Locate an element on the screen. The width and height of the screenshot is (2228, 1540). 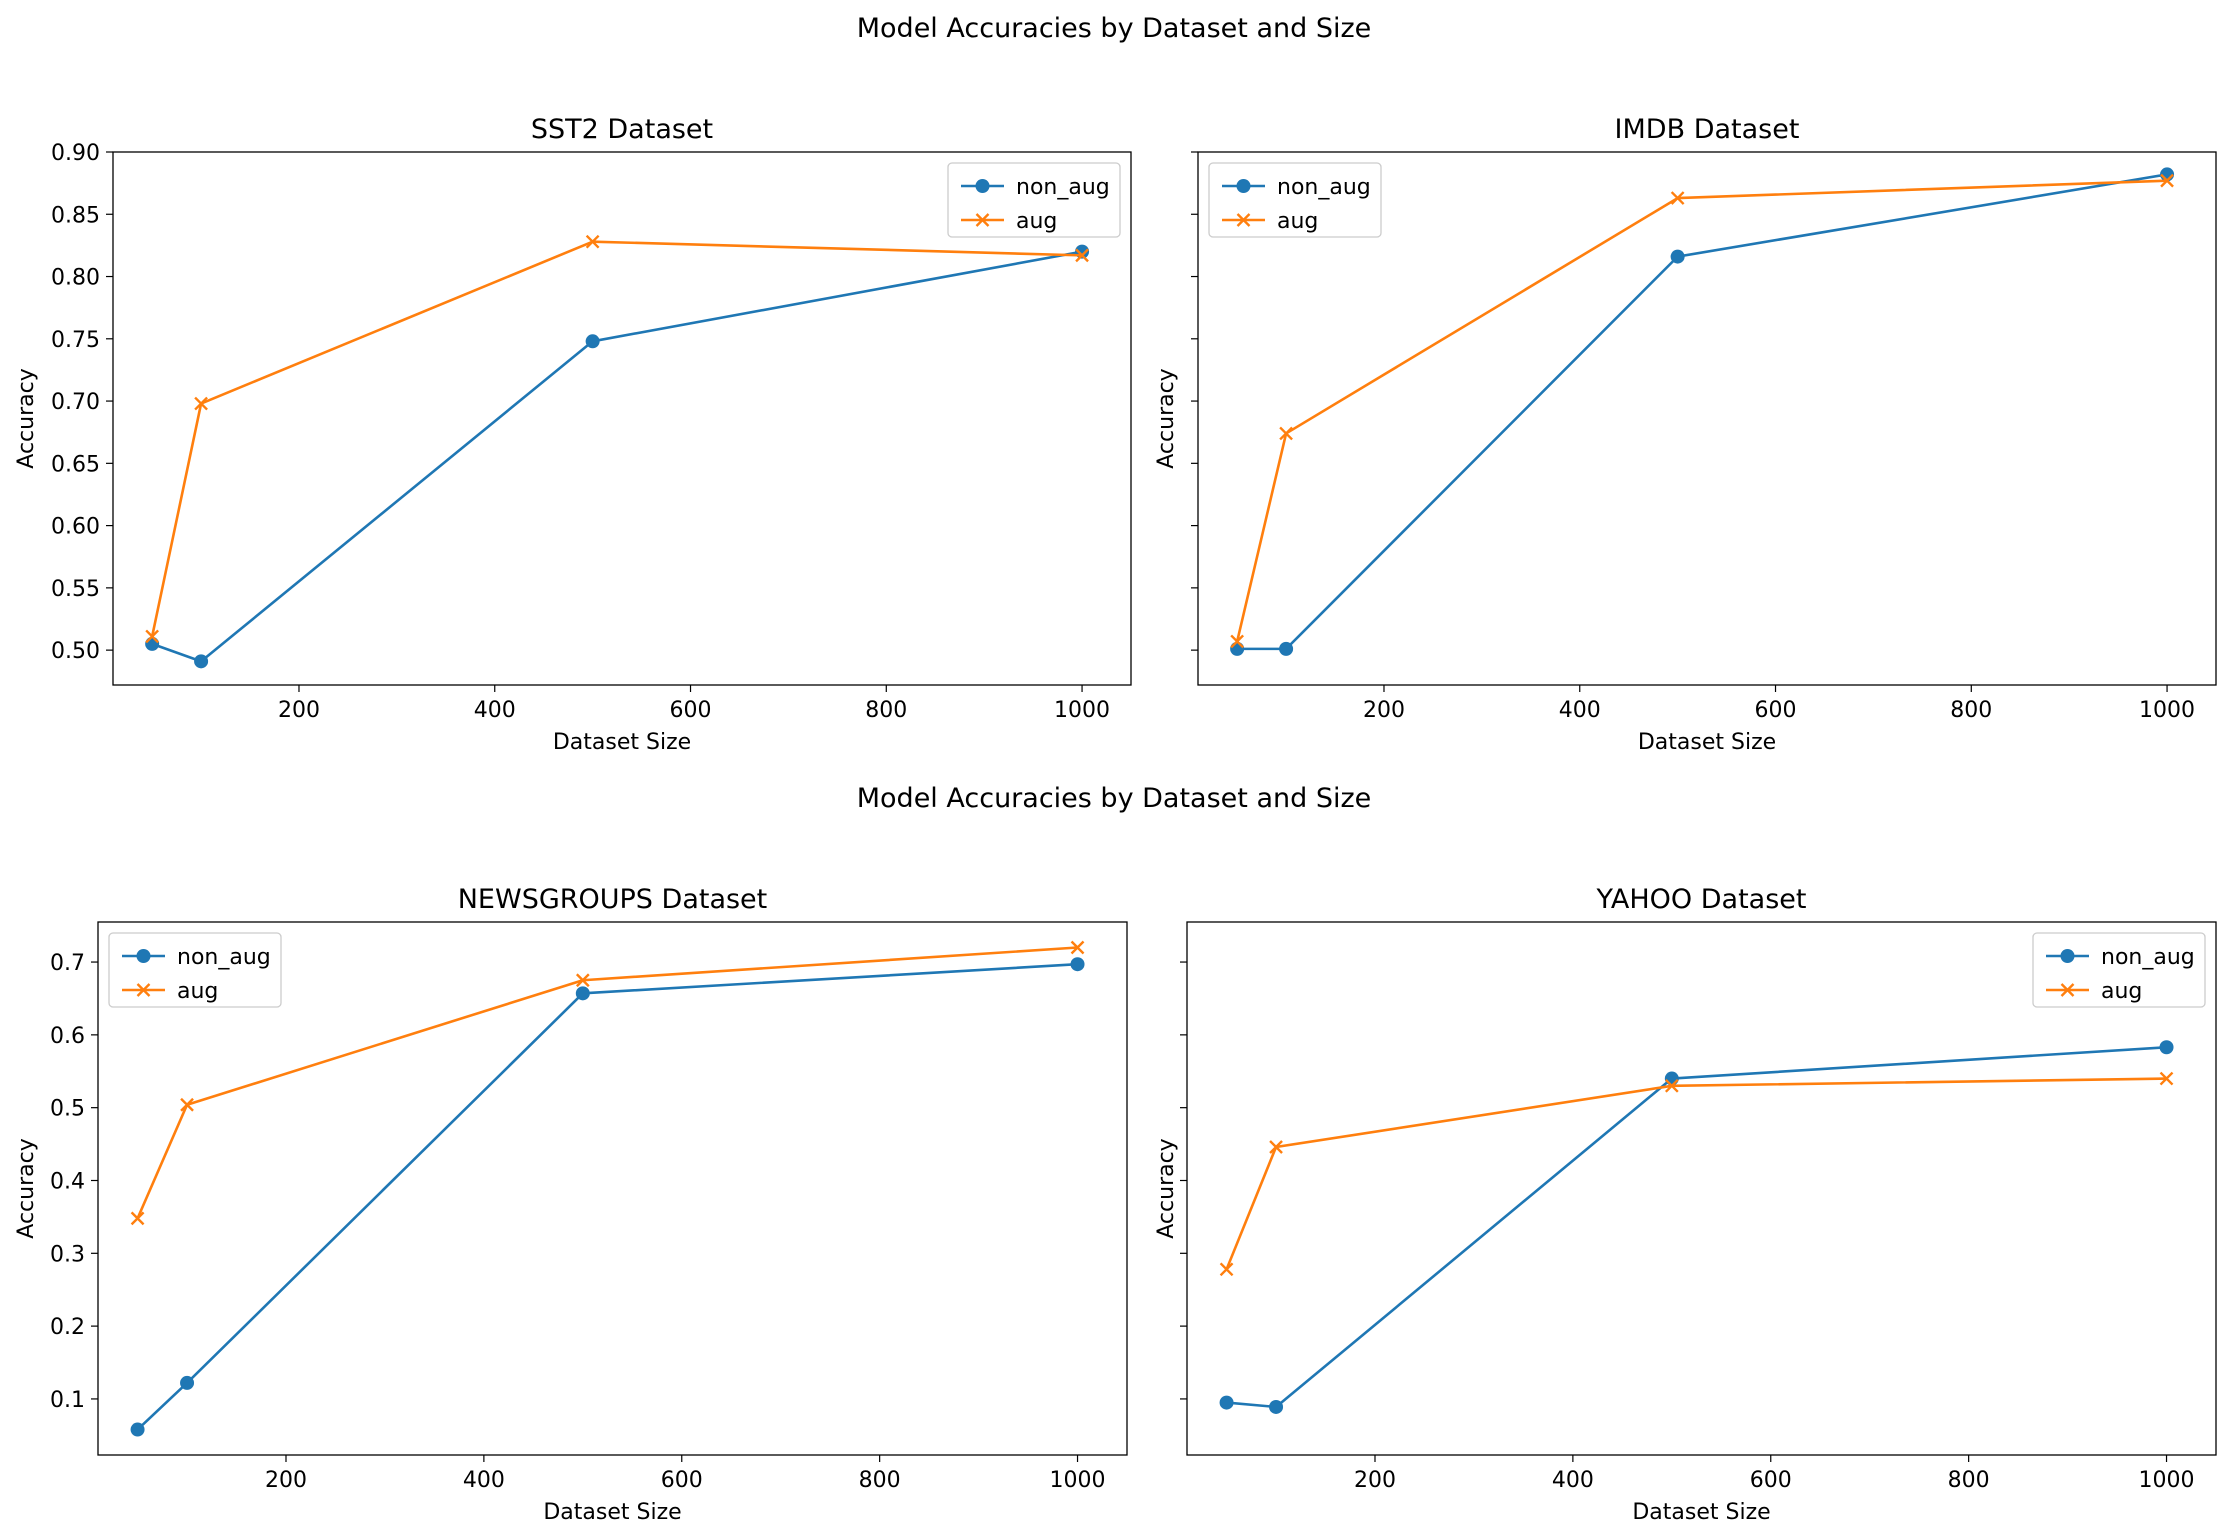
chart-title: YAHOO Dataset is located at coordinates (1701, 899).